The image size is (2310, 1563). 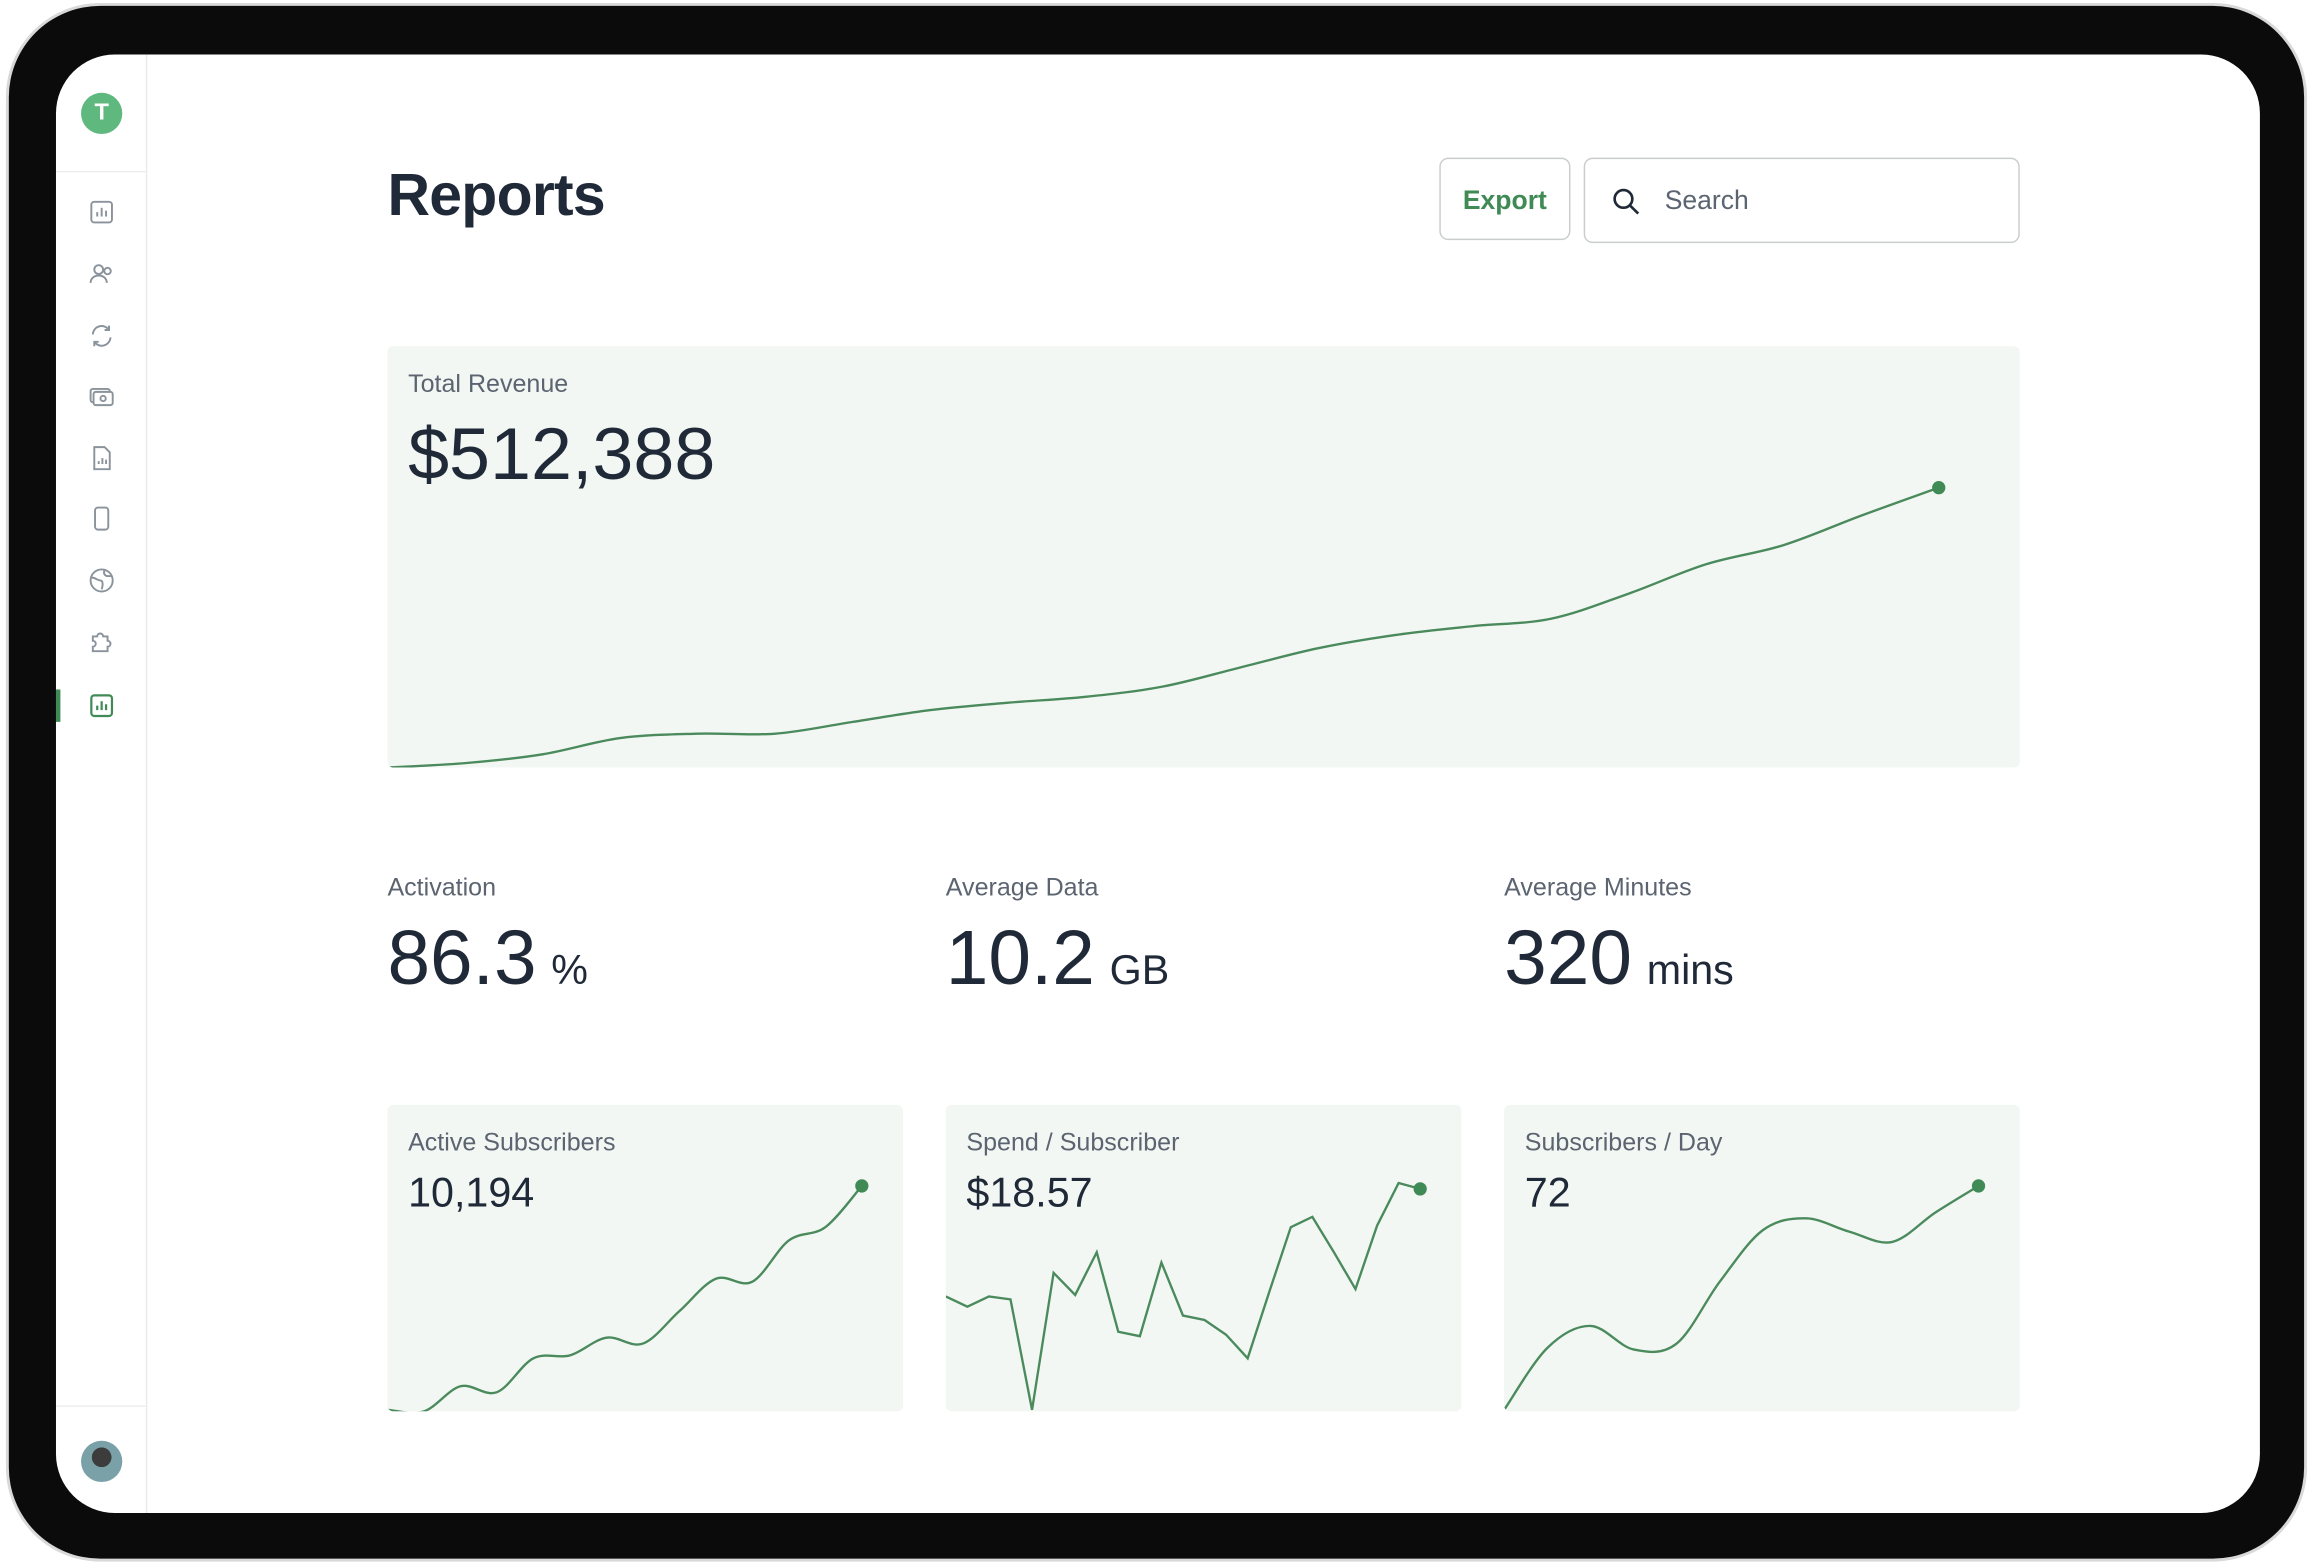 I want to click on stat: Average Minutes 320 mins, so click(x=1619, y=939).